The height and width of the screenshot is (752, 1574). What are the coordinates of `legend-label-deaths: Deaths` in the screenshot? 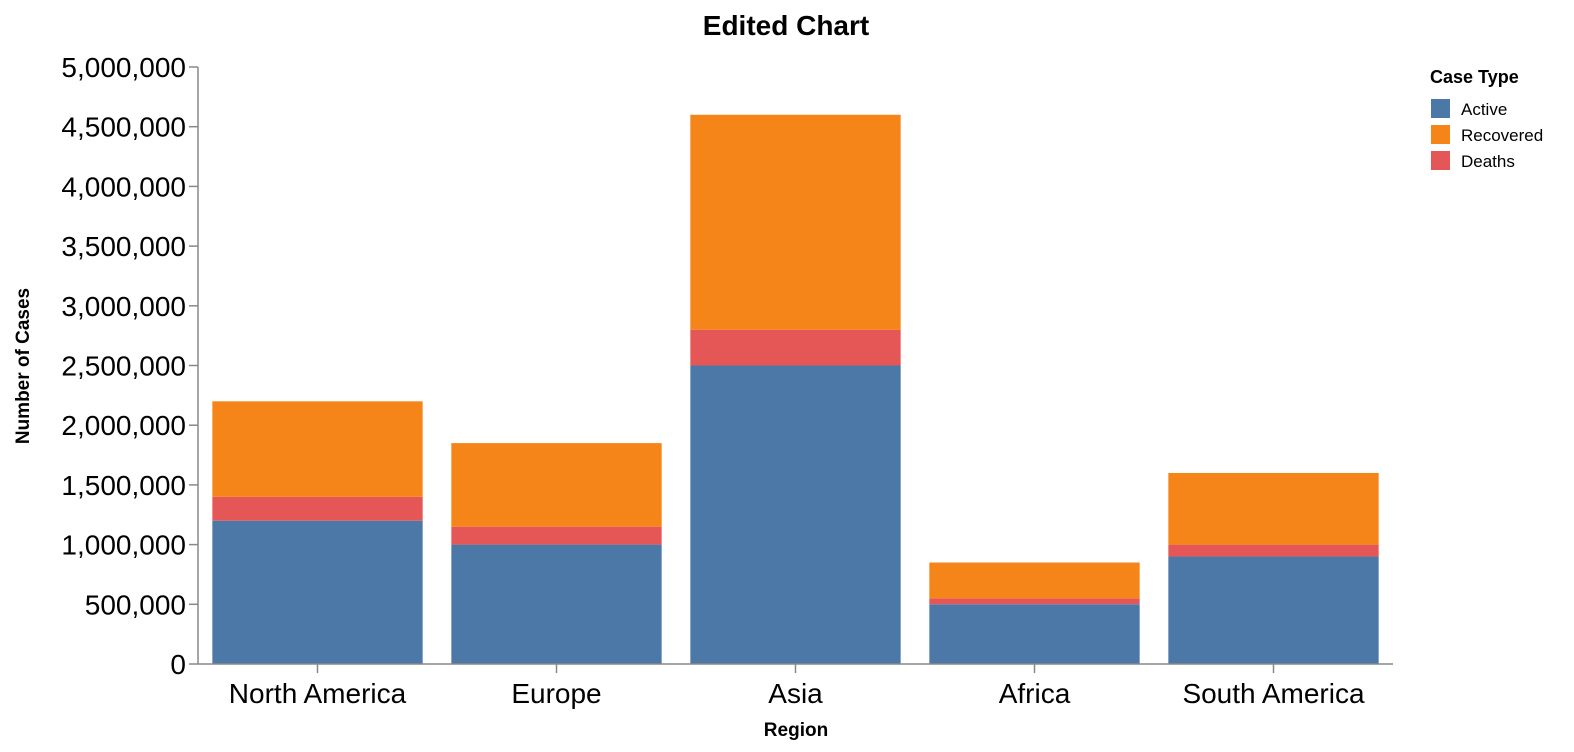 It's located at (1488, 161).